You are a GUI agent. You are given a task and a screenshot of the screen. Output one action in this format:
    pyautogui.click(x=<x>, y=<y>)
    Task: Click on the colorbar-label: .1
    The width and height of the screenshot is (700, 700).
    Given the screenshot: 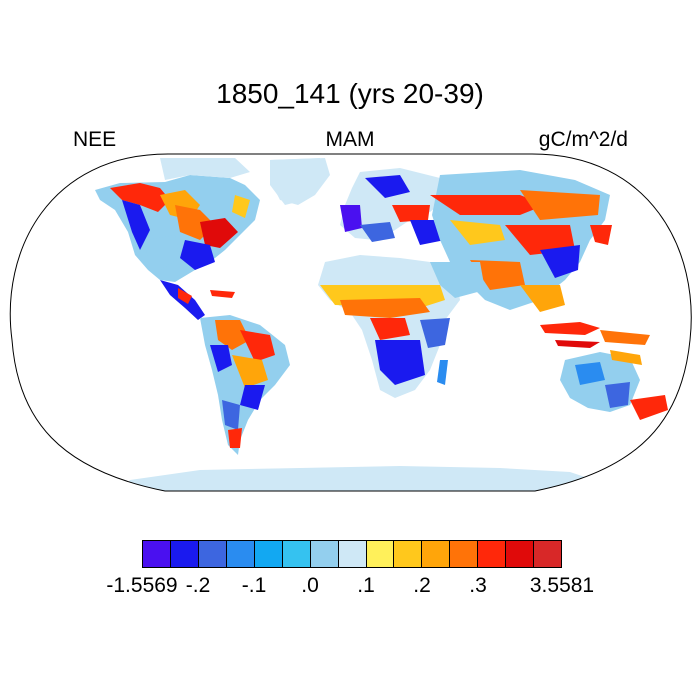 What is the action you would take?
    pyautogui.click(x=366, y=585)
    